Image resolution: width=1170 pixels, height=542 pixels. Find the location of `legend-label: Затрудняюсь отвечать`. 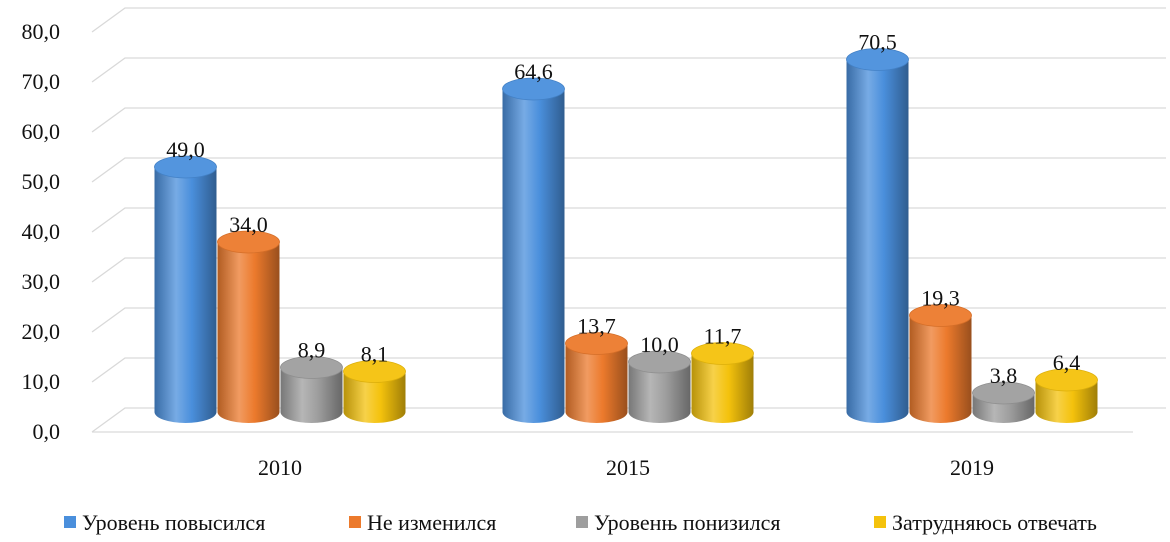

legend-label: Затрудняюсь отвечать is located at coordinates (994, 522).